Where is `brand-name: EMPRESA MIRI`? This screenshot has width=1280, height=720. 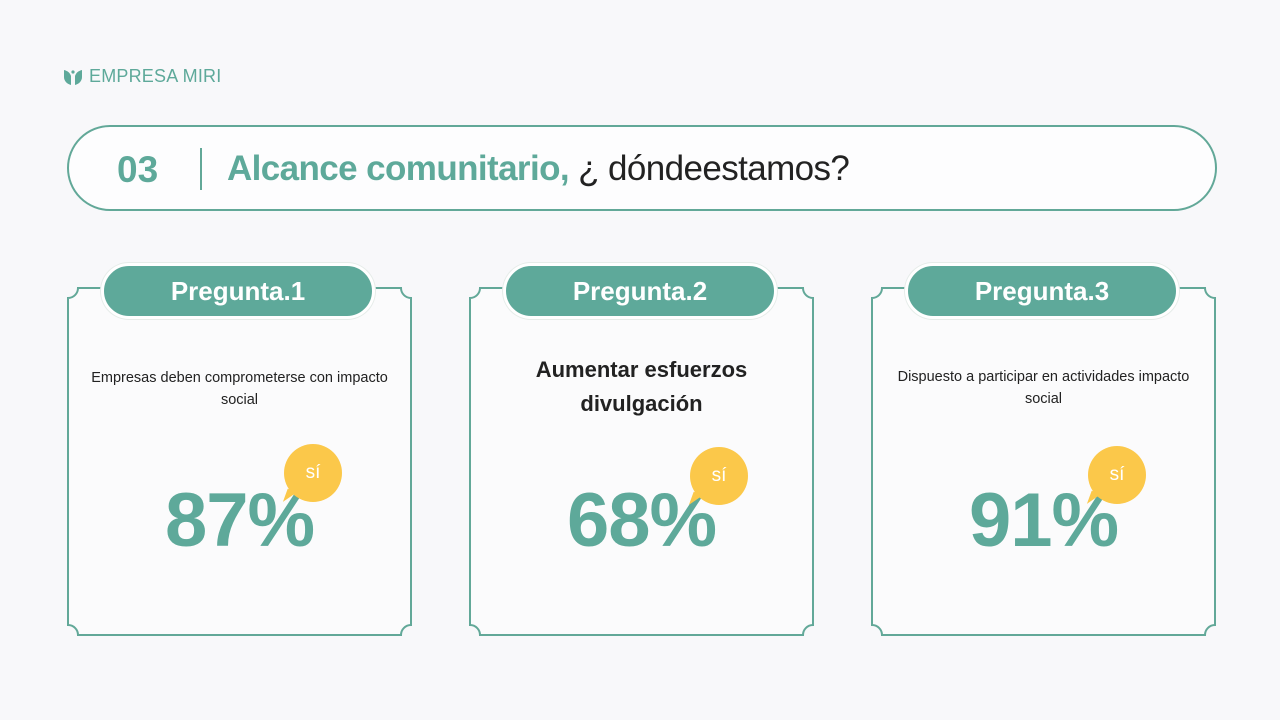 brand-name: EMPRESA MIRI is located at coordinates (155, 76).